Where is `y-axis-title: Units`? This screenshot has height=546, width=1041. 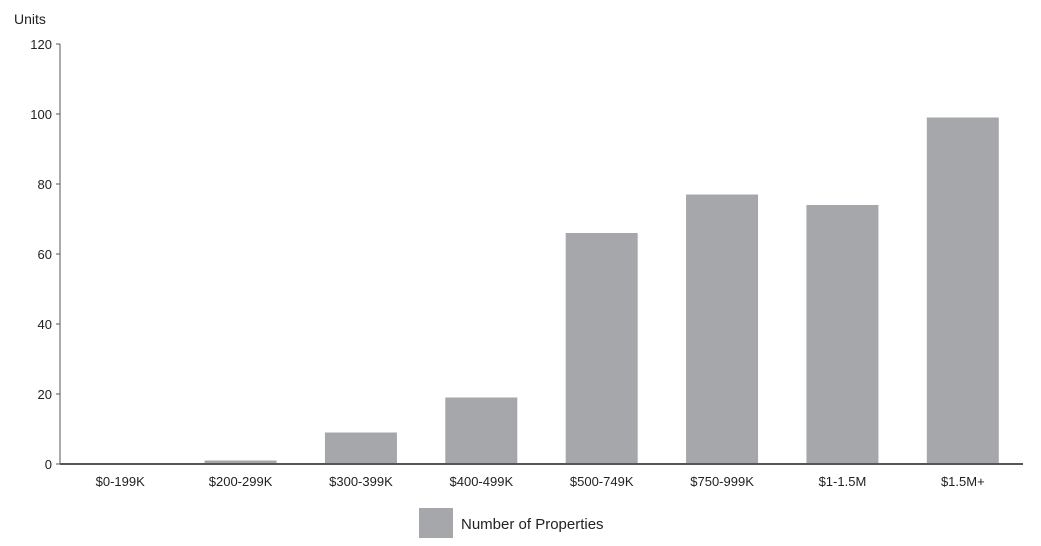 y-axis-title: Units is located at coordinates (30, 19).